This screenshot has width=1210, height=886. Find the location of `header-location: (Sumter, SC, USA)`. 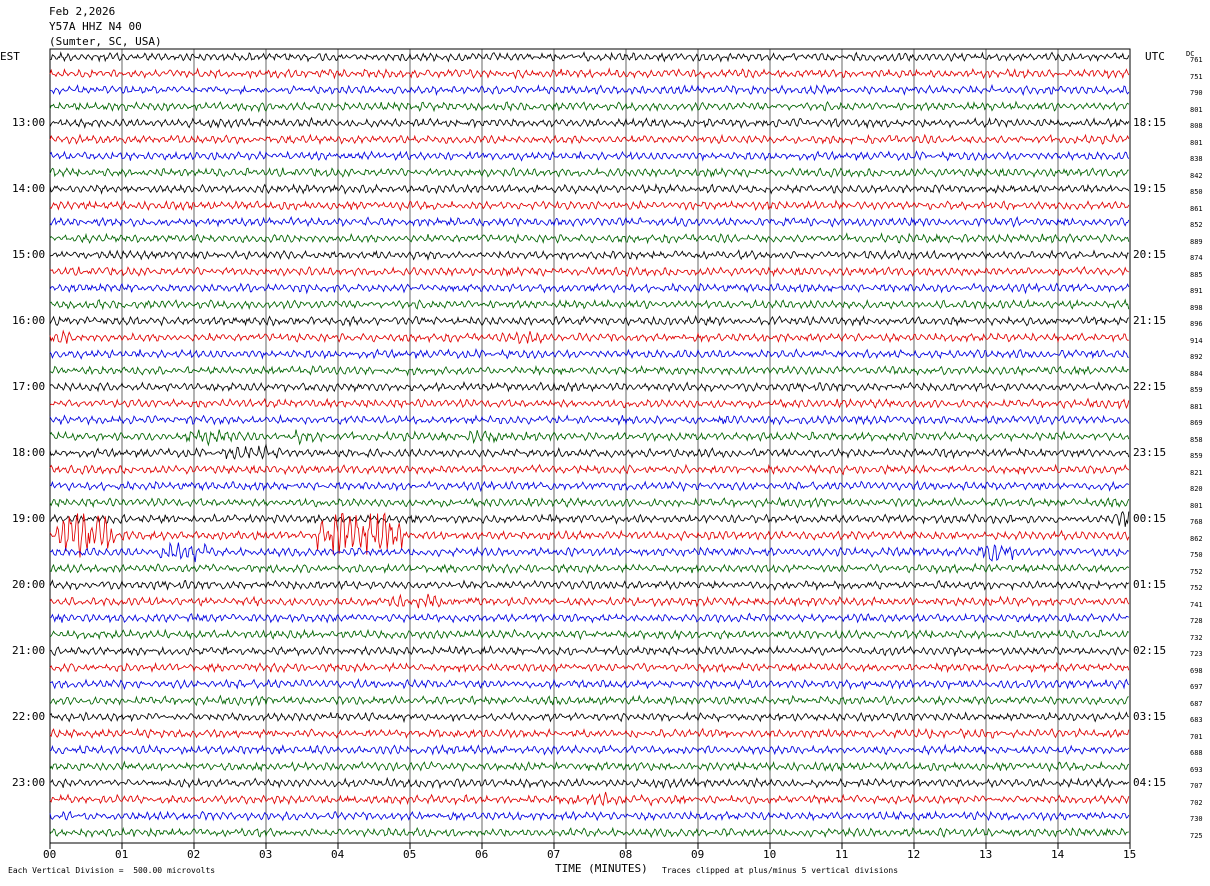

header-location: (Sumter, SC, USA) is located at coordinates (105, 41).